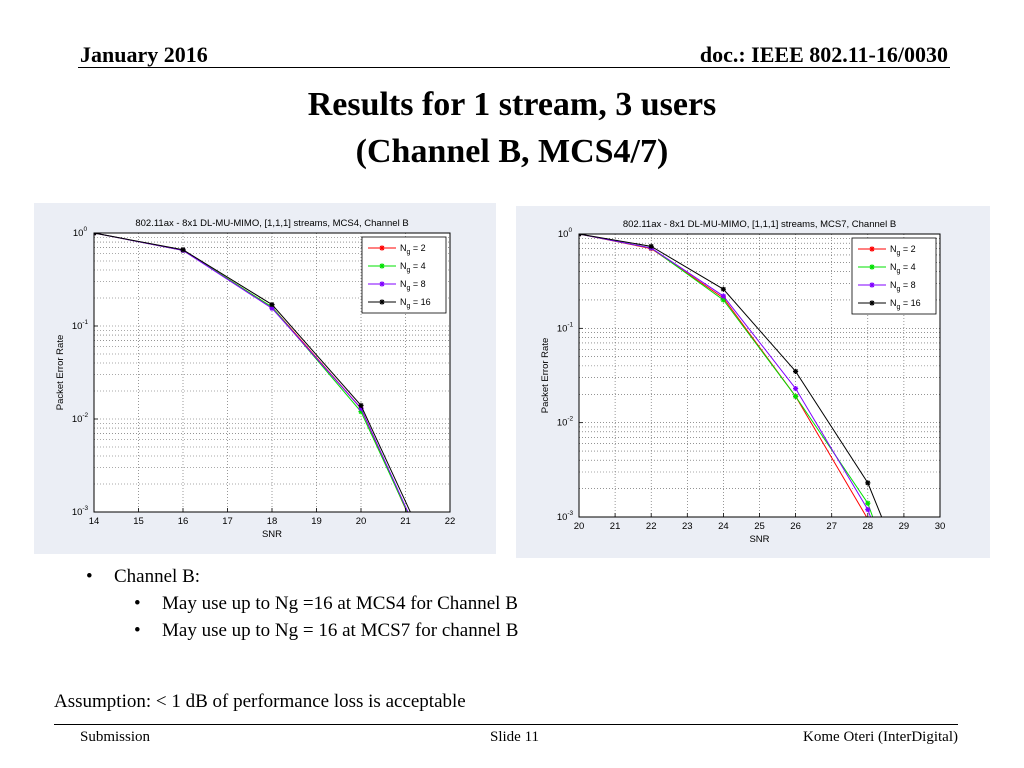  What do you see at coordinates (759, 526) in the screenshot?
I see `x-tick-label: 25` at bounding box center [759, 526].